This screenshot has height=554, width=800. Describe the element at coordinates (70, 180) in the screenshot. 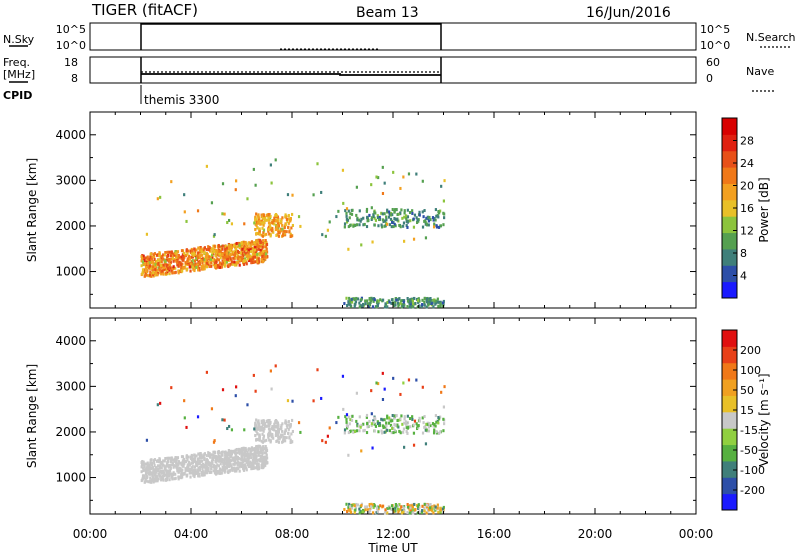

I see `y-tick-label: 3000` at that location.